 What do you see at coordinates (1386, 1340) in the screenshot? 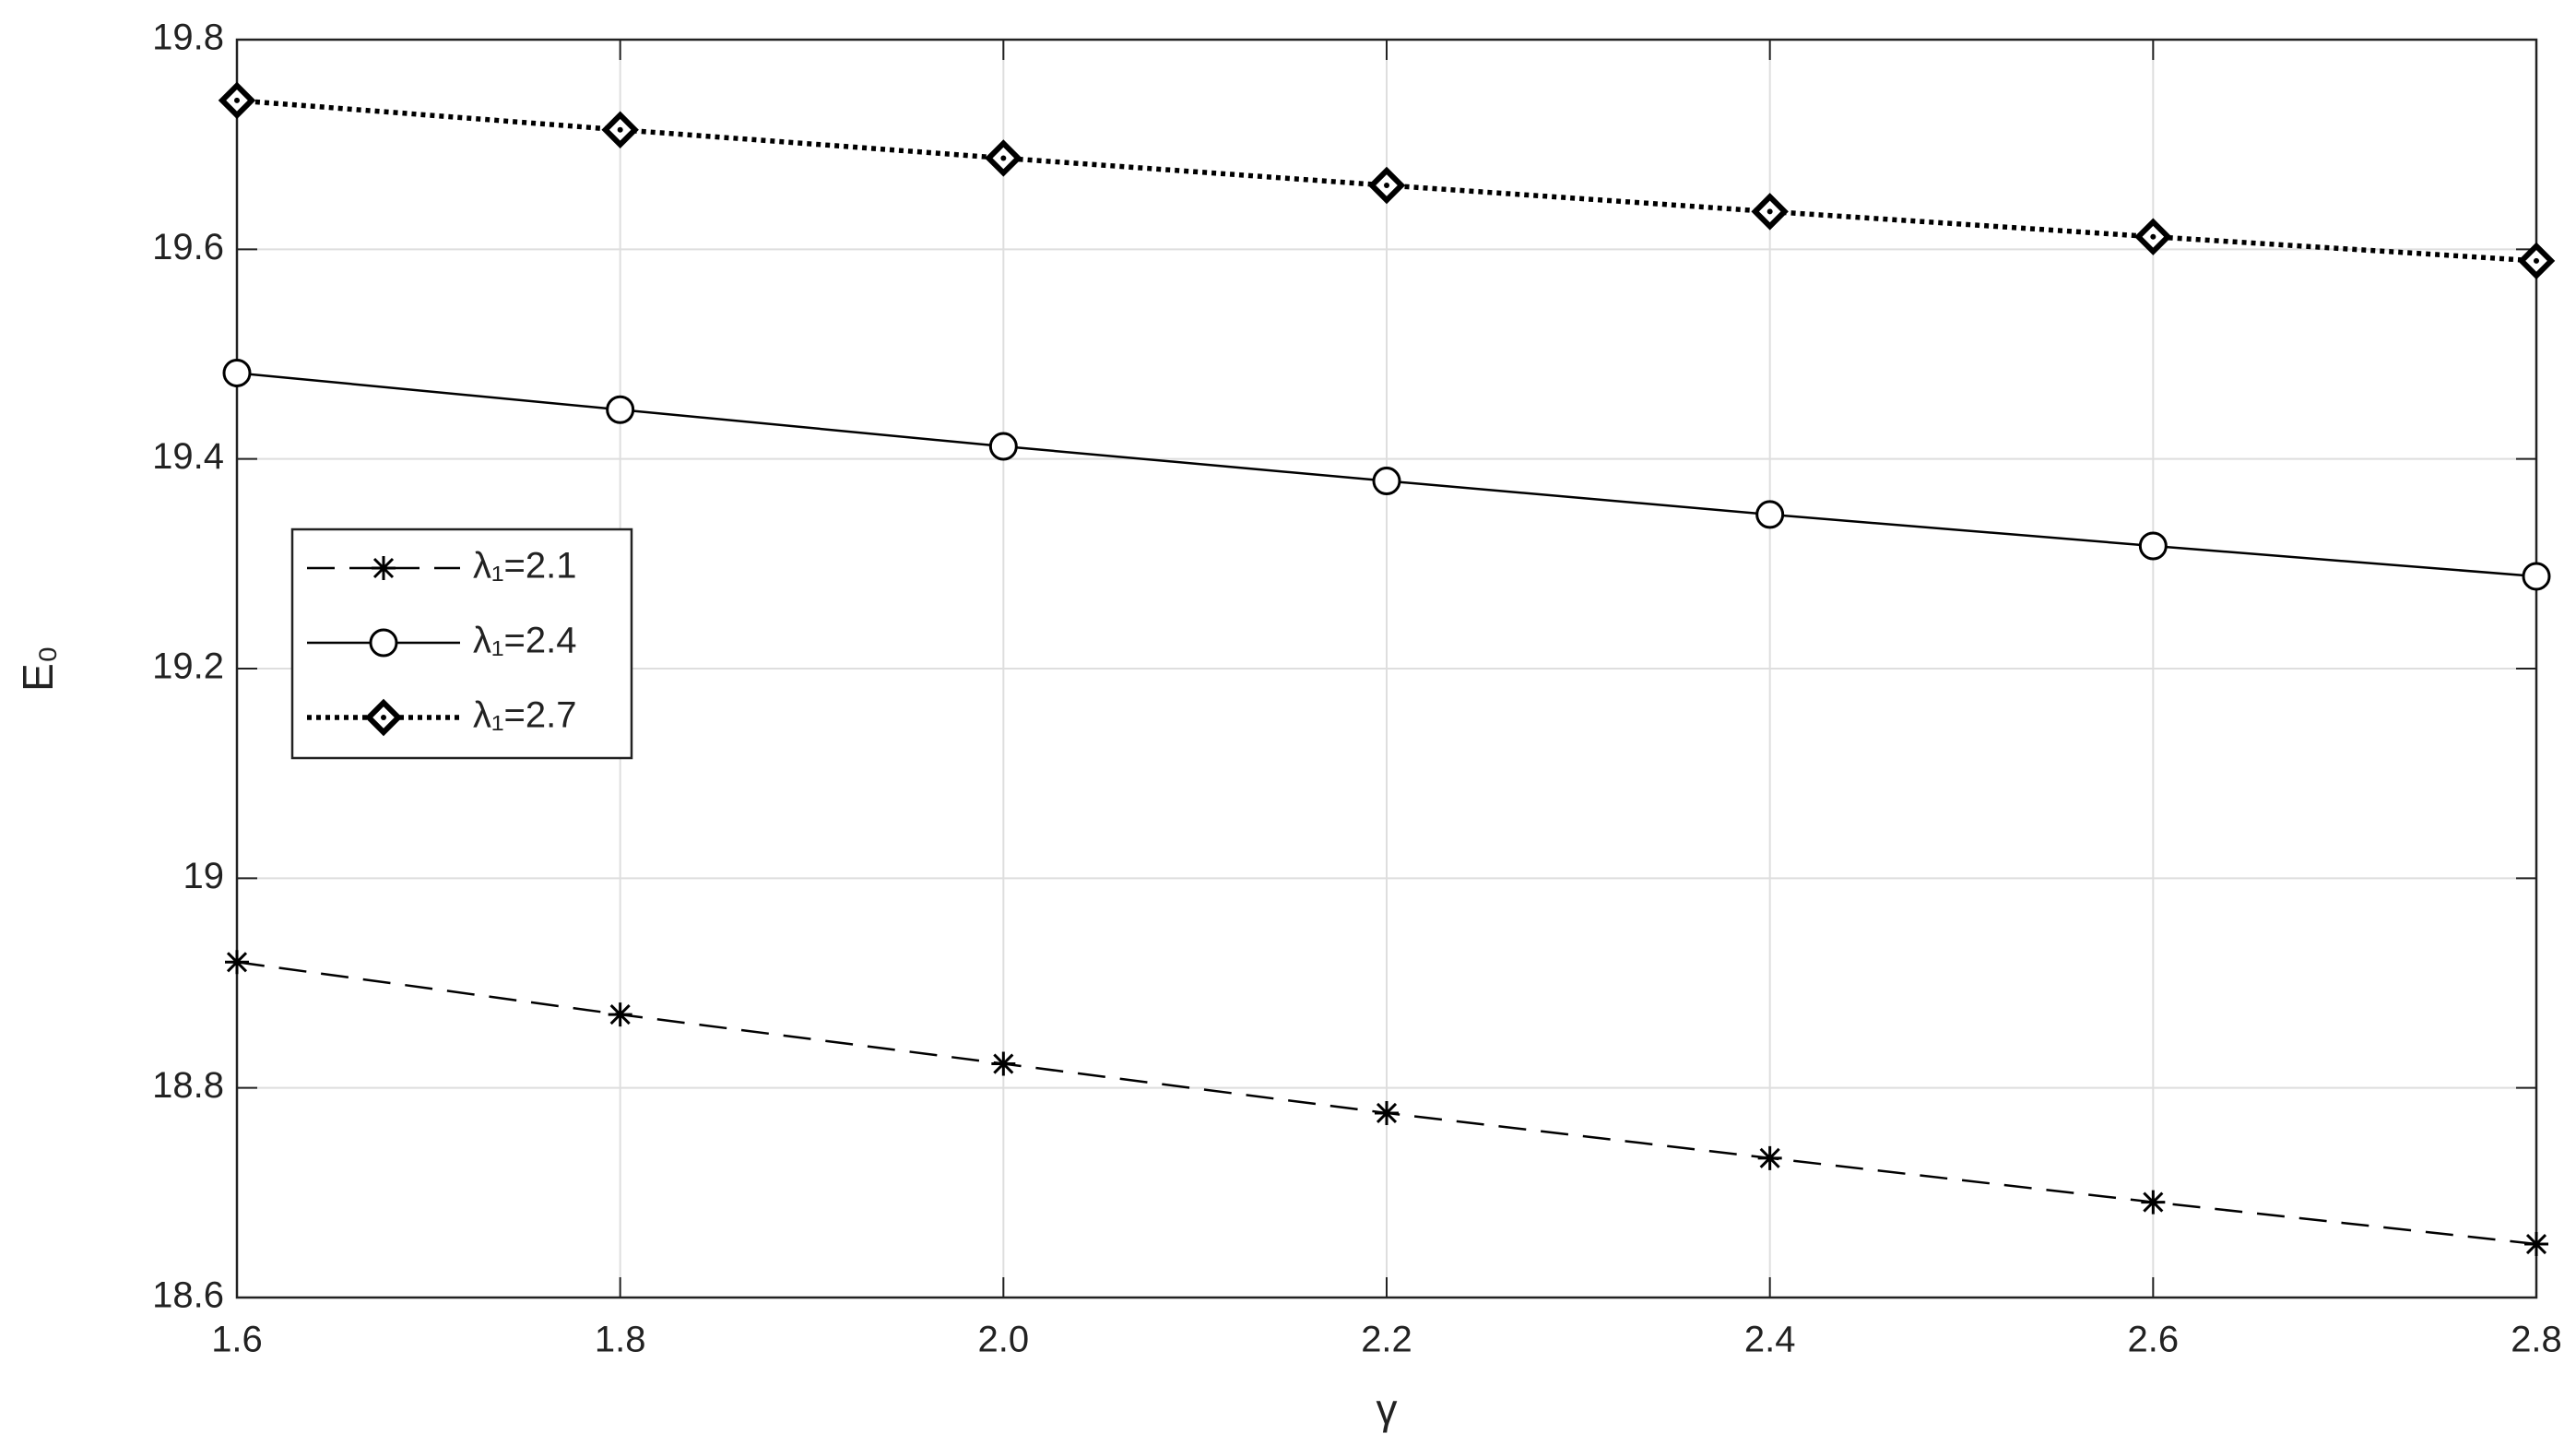
I see `x-tick-label: 2.2` at bounding box center [1386, 1340].